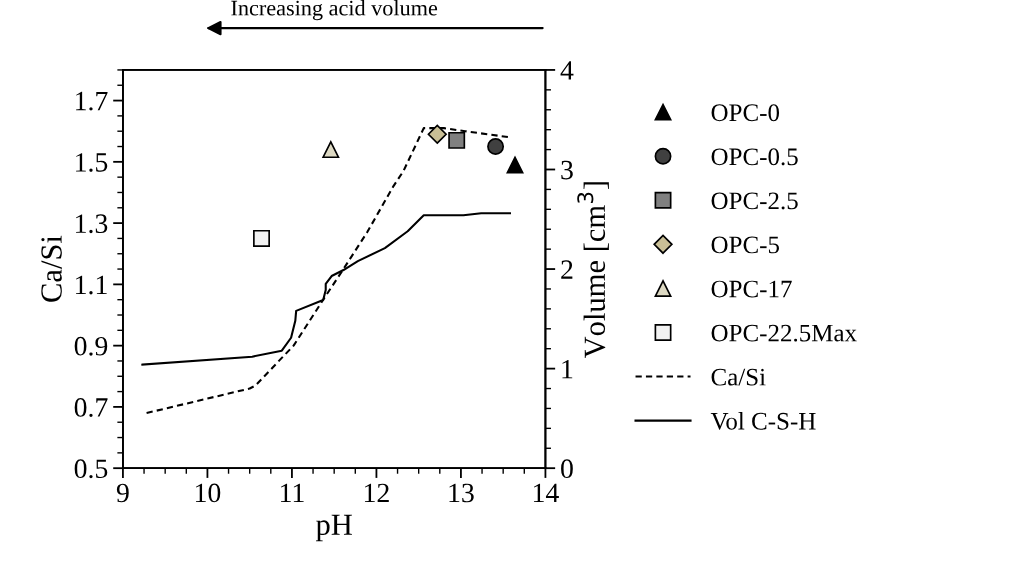 Image resolution: width=1033 pixels, height=578 pixels. Describe the element at coordinates (92, 224) in the screenshot. I see `y-tick-label: 1.3` at that location.